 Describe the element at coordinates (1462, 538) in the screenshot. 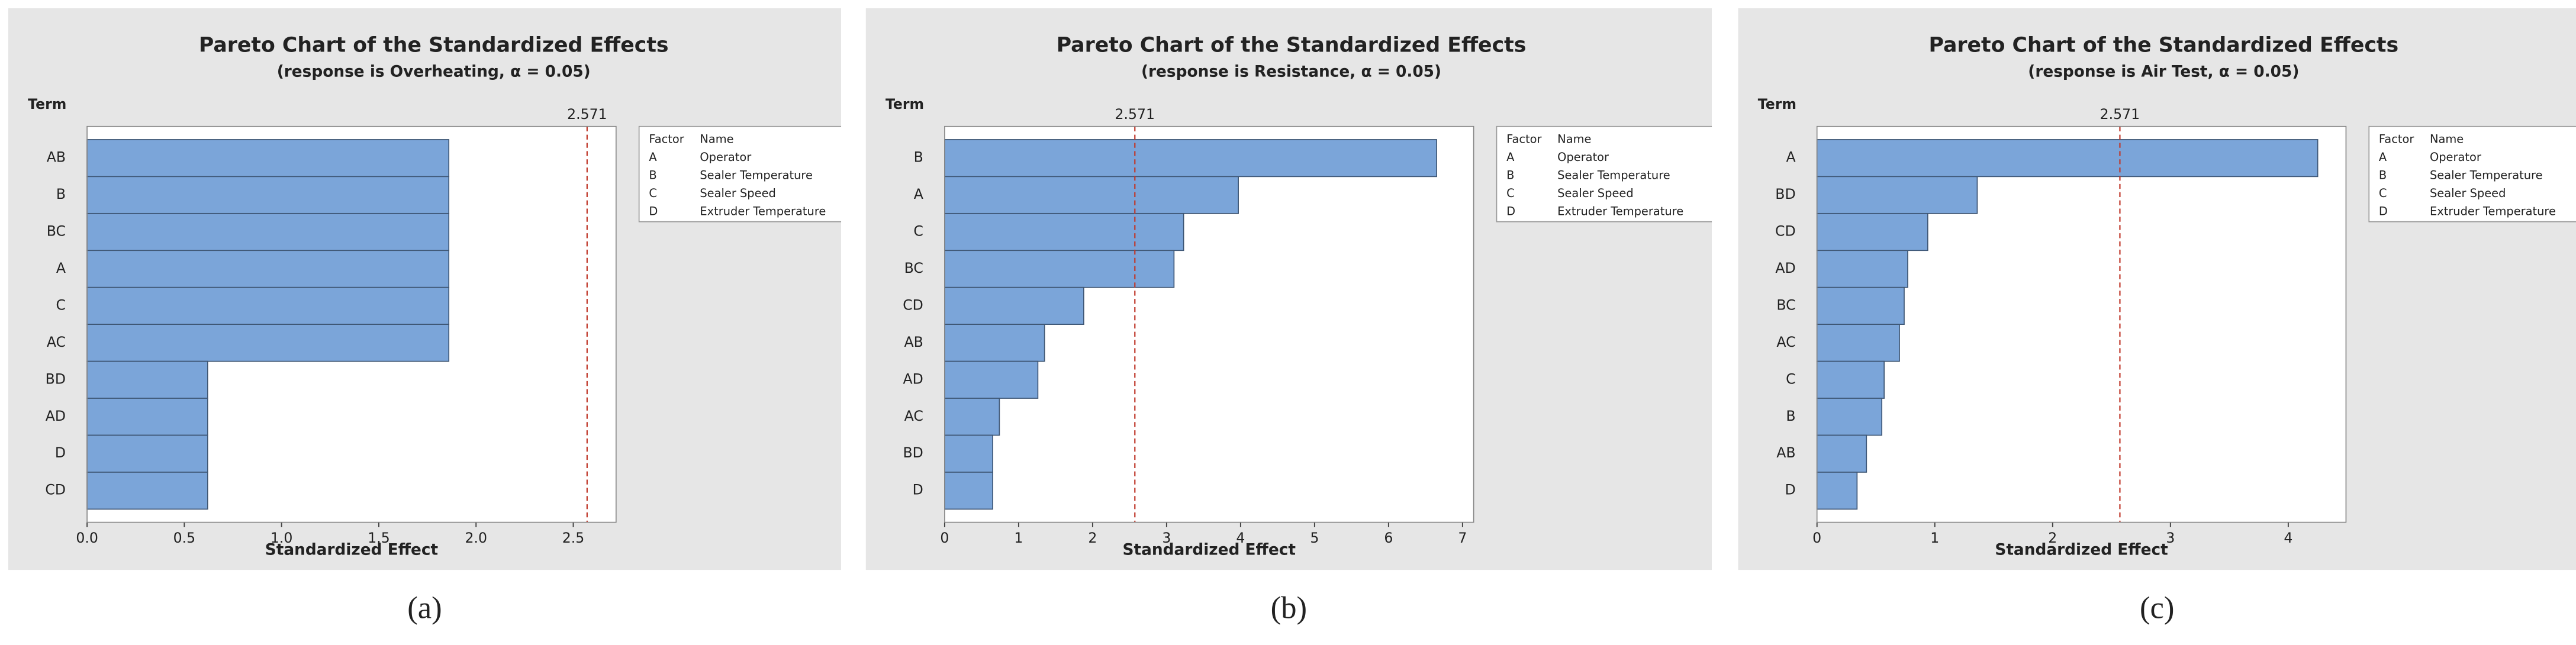

I see `x-tick-label: 7` at that location.